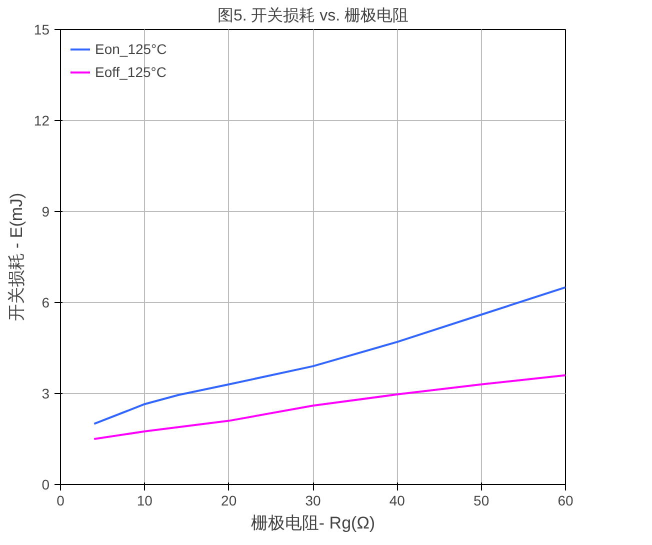 The width and height of the screenshot is (652, 545). Describe the element at coordinates (482, 500) in the screenshot. I see `x-tick-label: 50` at that location.